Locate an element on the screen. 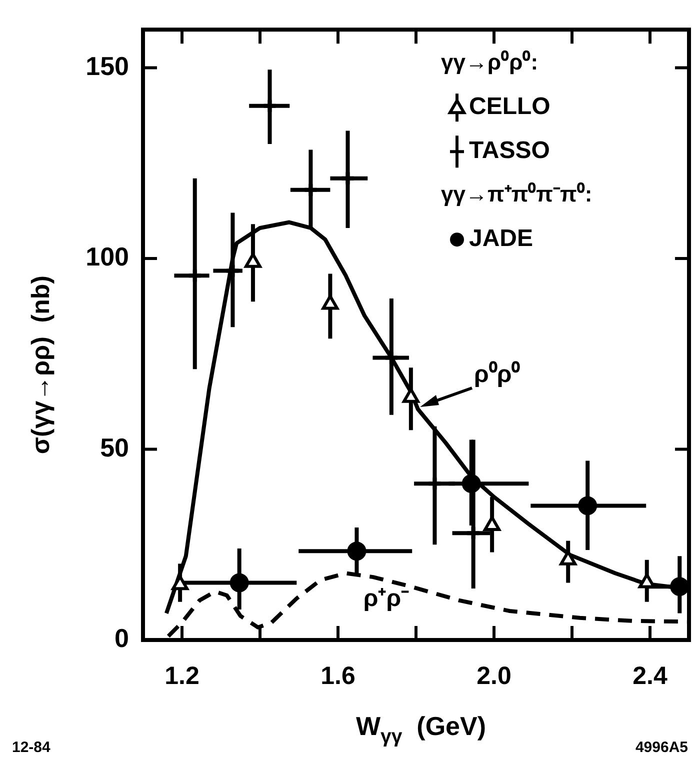  y-tick-label: 100 is located at coordinates (107, 257).